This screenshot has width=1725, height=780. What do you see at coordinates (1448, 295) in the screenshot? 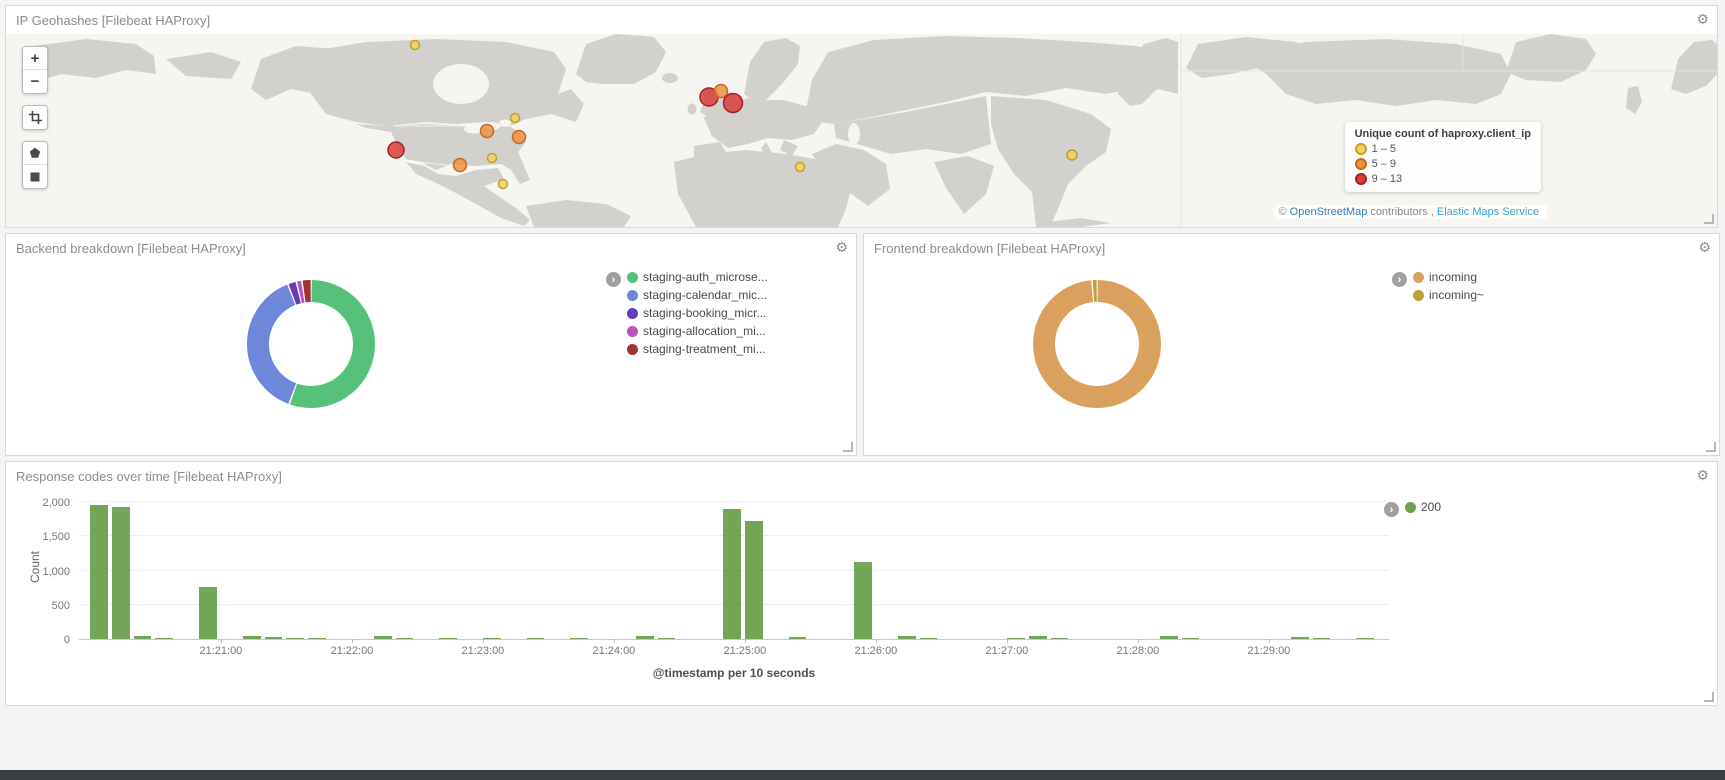
I see `legend-item: incoming~` at bounding box center [1448, 295].